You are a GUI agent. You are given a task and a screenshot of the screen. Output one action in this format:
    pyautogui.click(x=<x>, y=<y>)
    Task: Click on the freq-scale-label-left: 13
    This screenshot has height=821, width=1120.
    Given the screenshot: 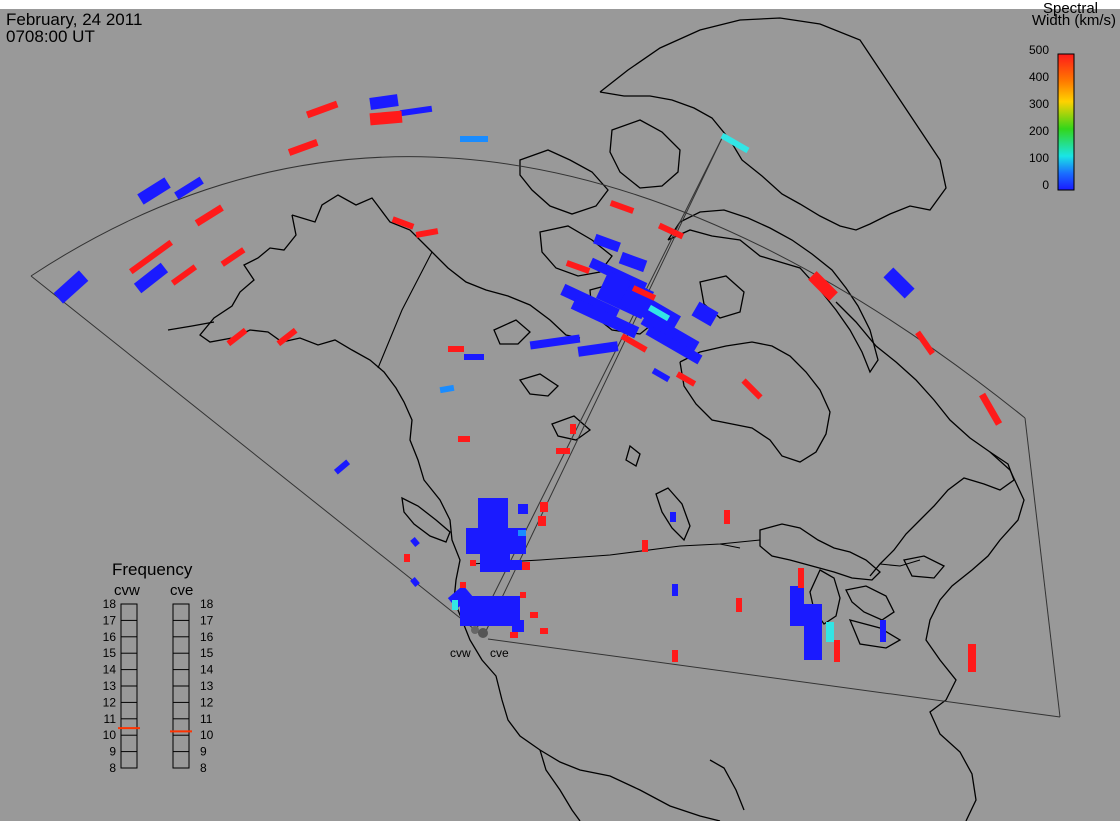 What is the action you would take?
    pyautogui.click(x=110, y=686)
    